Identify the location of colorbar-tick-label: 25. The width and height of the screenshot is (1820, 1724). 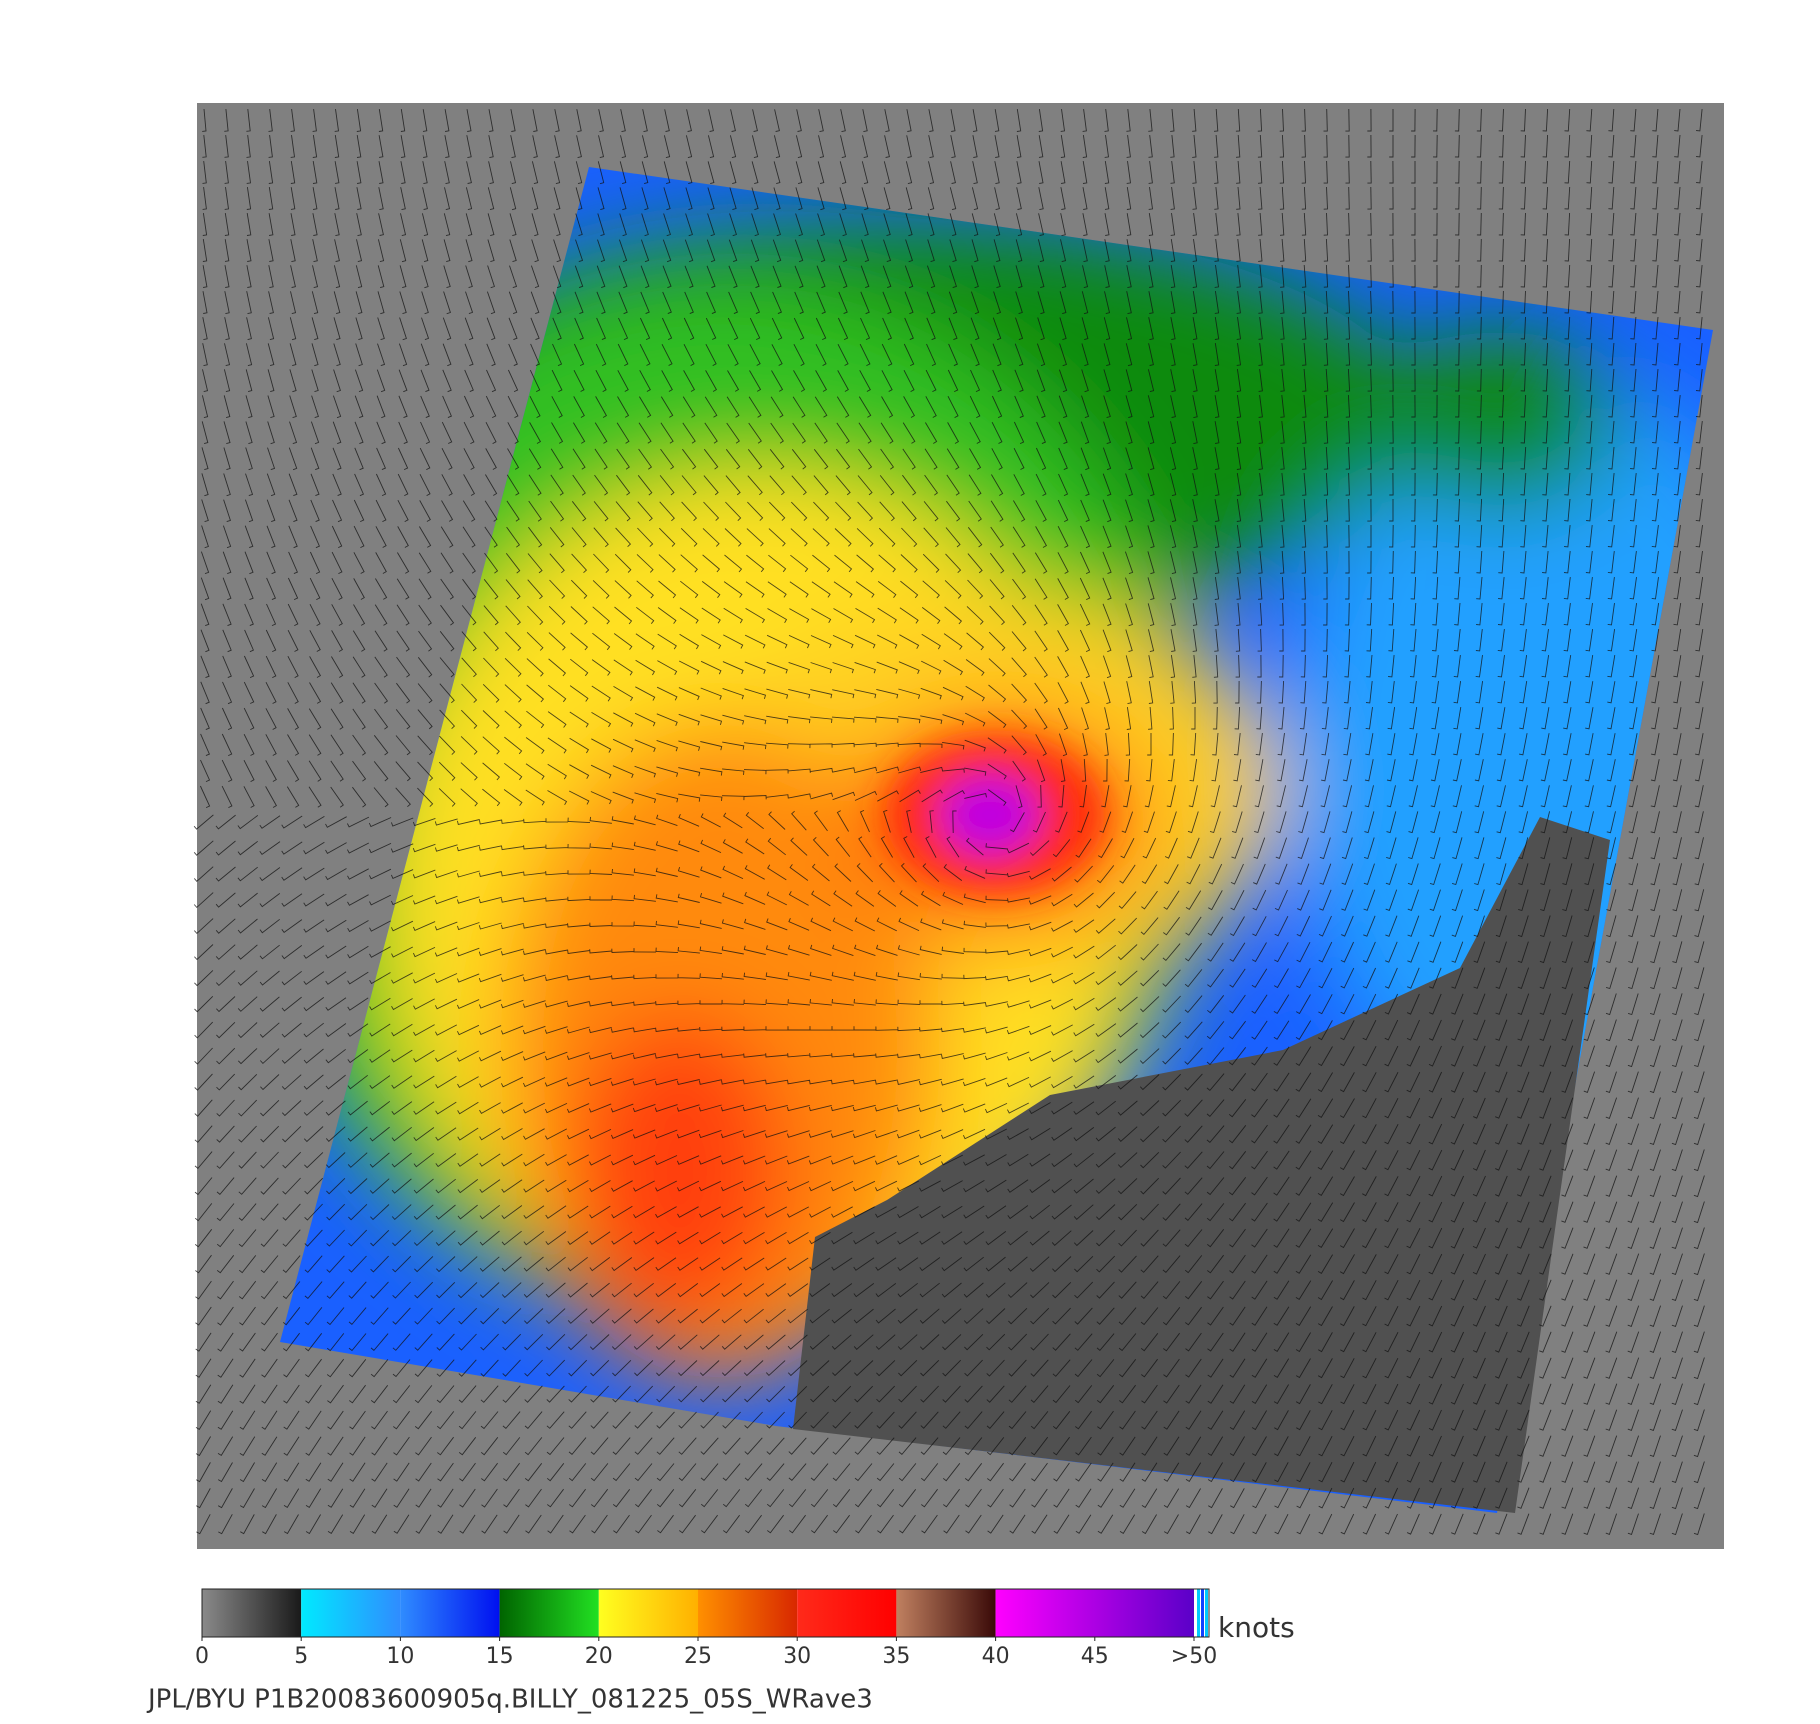
(698, 1656).